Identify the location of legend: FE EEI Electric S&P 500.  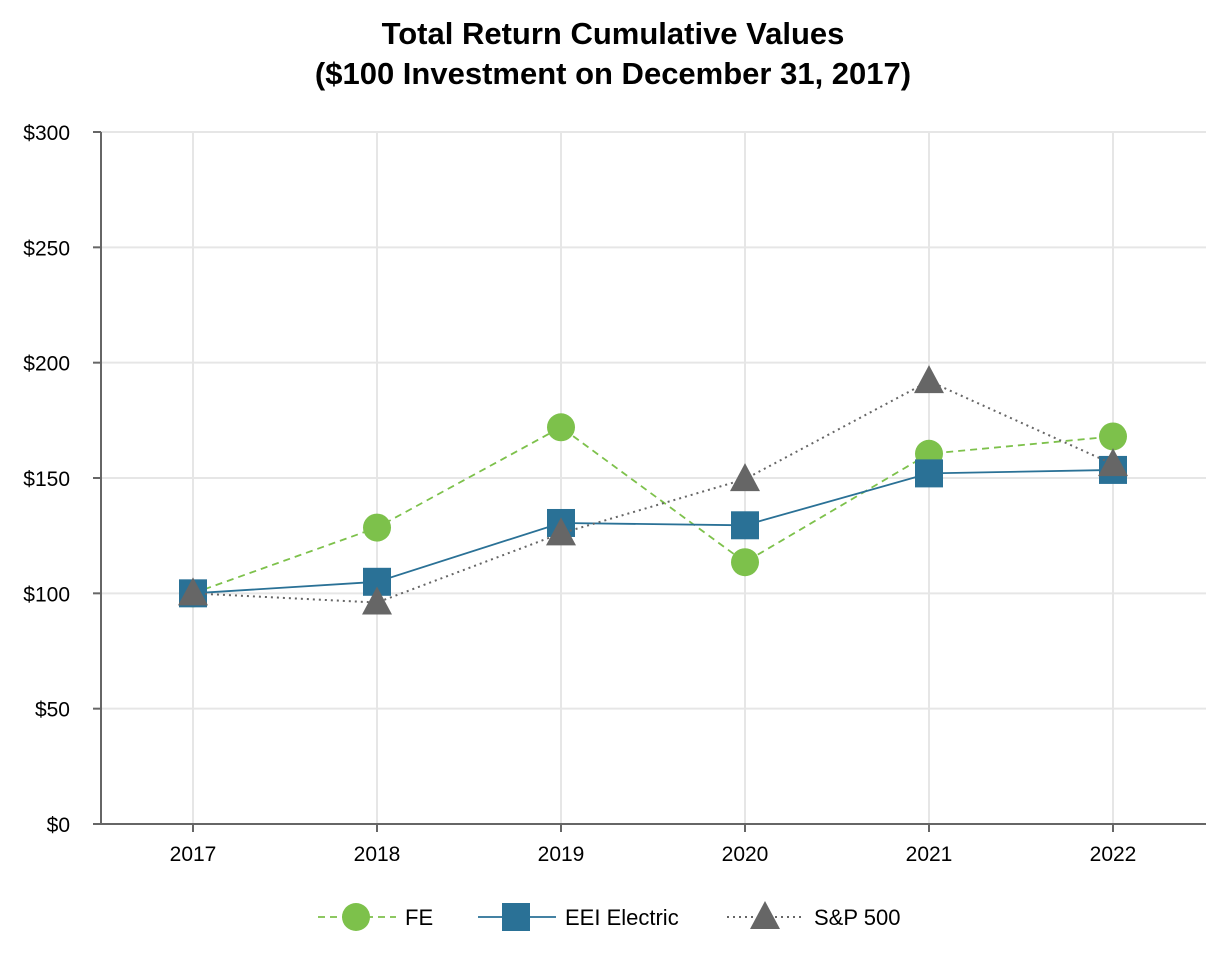
(609, 916).